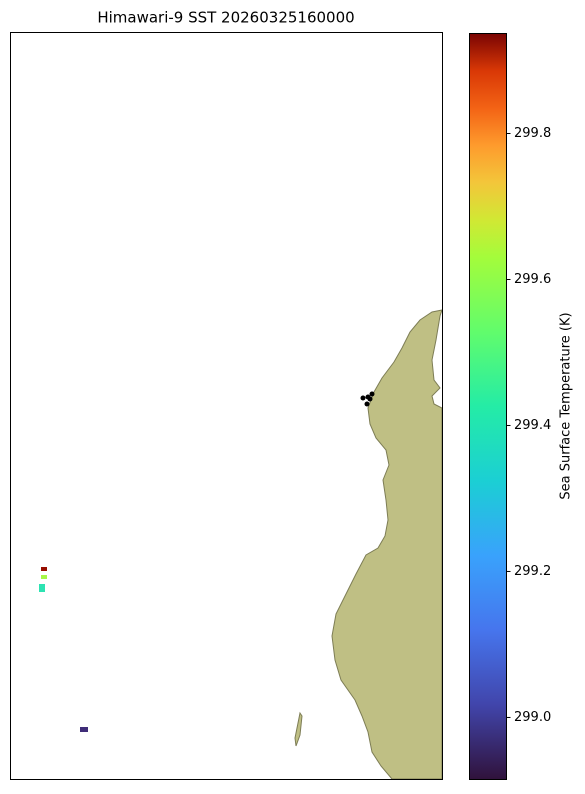 Image resolution: width=585 pixels, height=794 pixels. I want to click on land, so click(387, 544).